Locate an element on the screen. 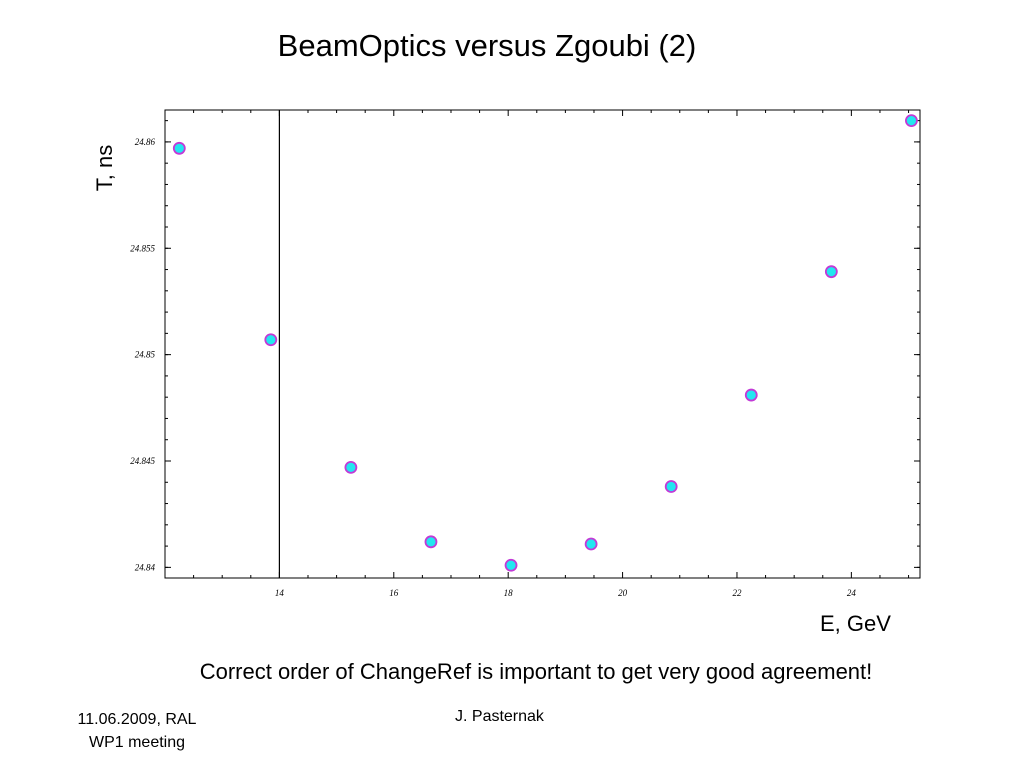 This screenshot has height=768, width=1024. x-tick-label: 18 is located at coordinates (509, 593).